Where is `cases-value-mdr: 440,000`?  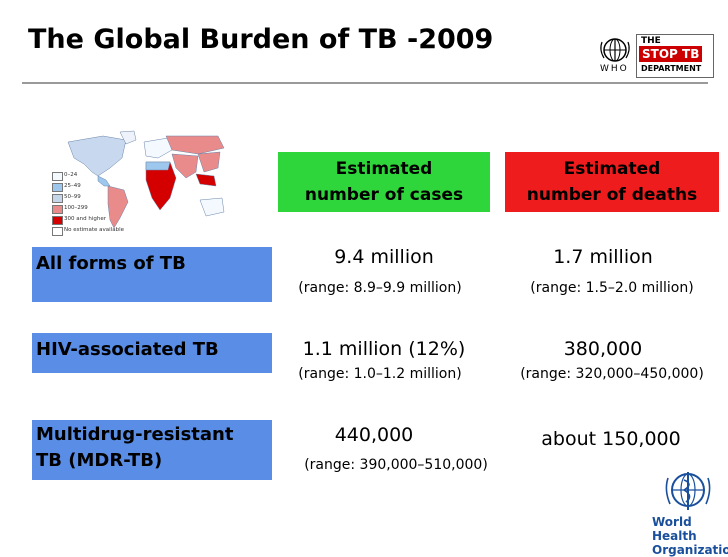 cases-value-mdr: 440,000 is located at coordinates (374, 435).